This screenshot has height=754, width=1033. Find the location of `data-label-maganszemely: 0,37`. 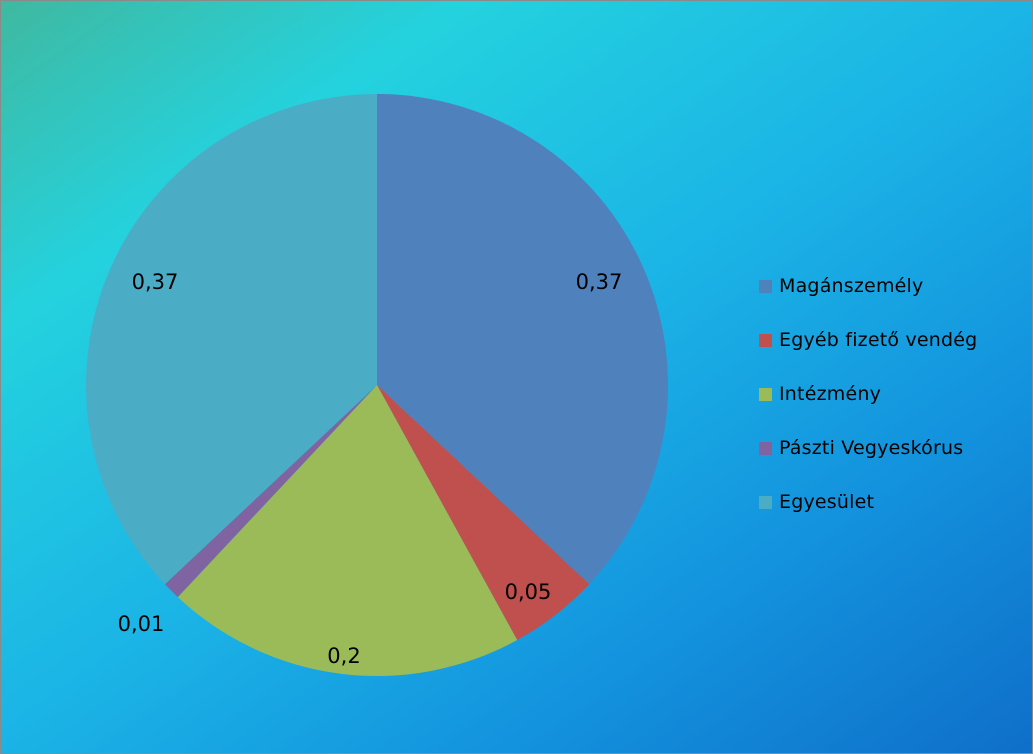

data-label-maganszemely: 0,37 is located at coordinates (599, 282).